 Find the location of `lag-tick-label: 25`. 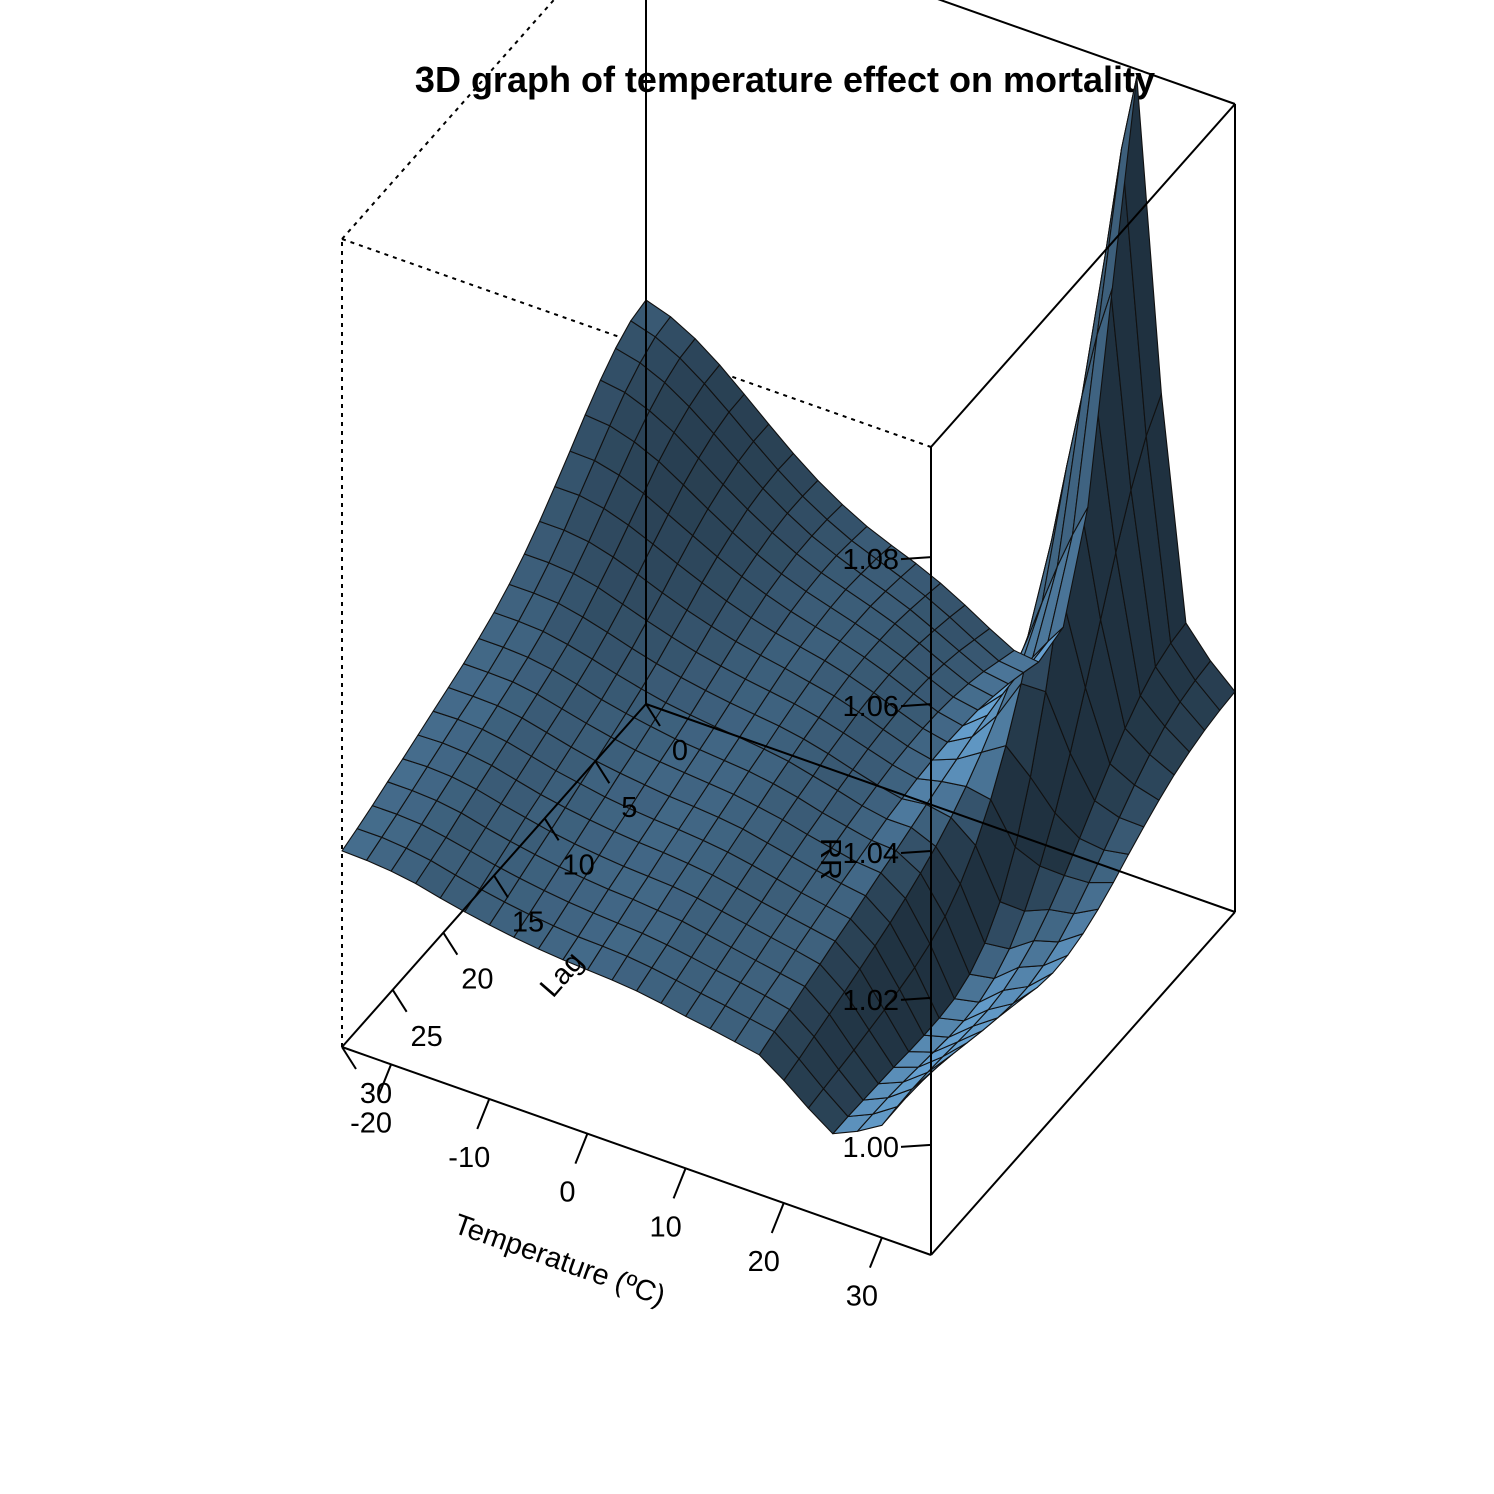

lag-tick-label: 25 is located at coordinates (427, 1037).